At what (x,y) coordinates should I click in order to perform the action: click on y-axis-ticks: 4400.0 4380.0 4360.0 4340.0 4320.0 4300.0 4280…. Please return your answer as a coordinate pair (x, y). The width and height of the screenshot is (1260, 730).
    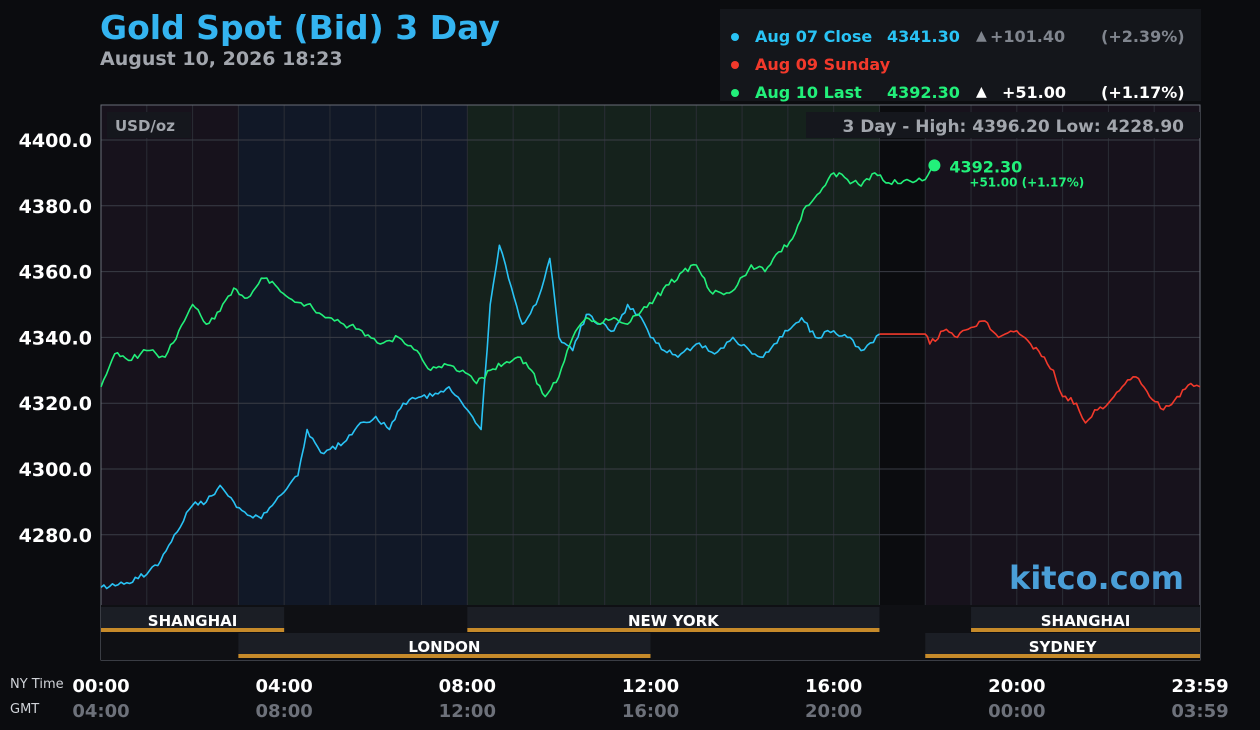
    Looking at the image, I should click on (55, 338).